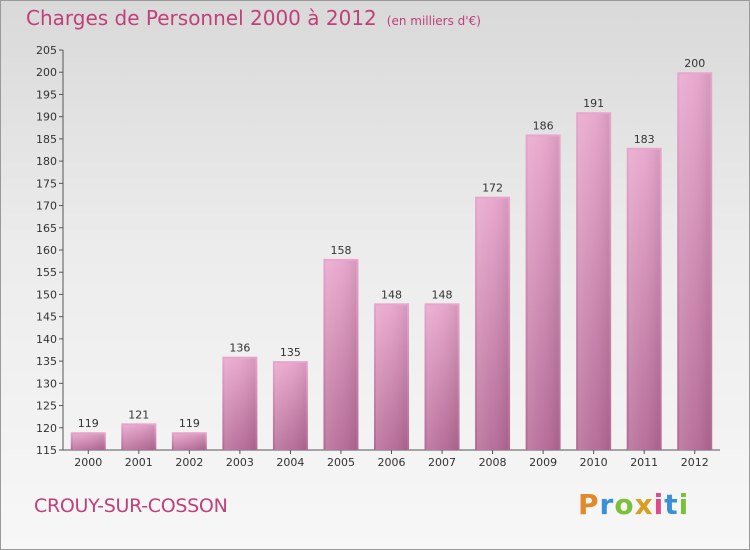 The image size is (750, 550). Describe the element at coordinates (46, 206) in the screenshot. I see `y-tick-label: 170` at that location.